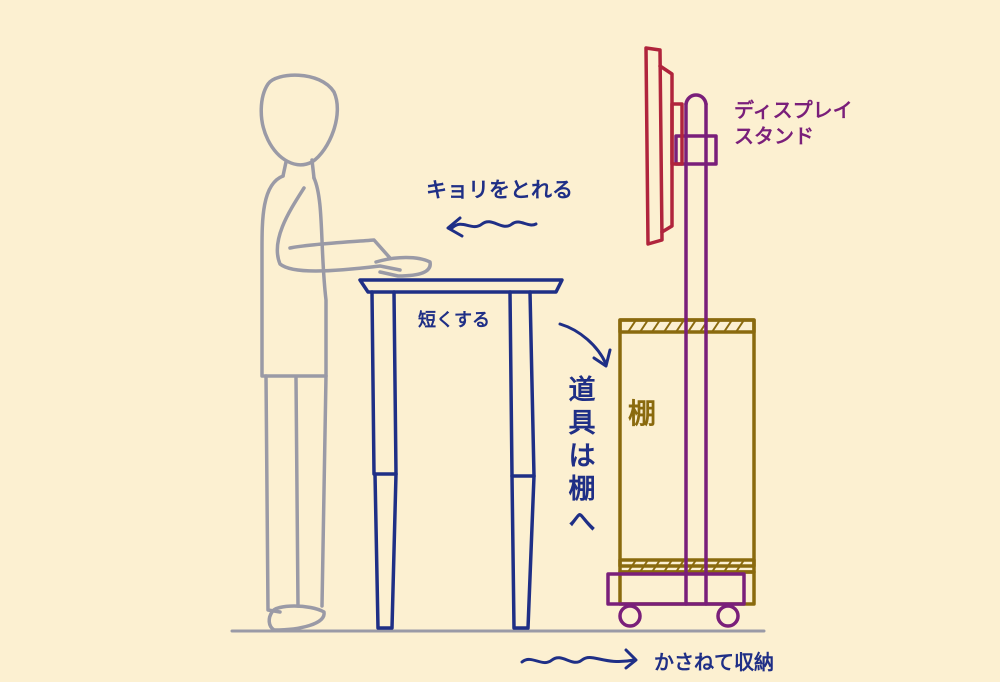  What do you see at coordinates (677, 134) in the screenshot?
I see `display-vesa` at bounding box center [677, 134].